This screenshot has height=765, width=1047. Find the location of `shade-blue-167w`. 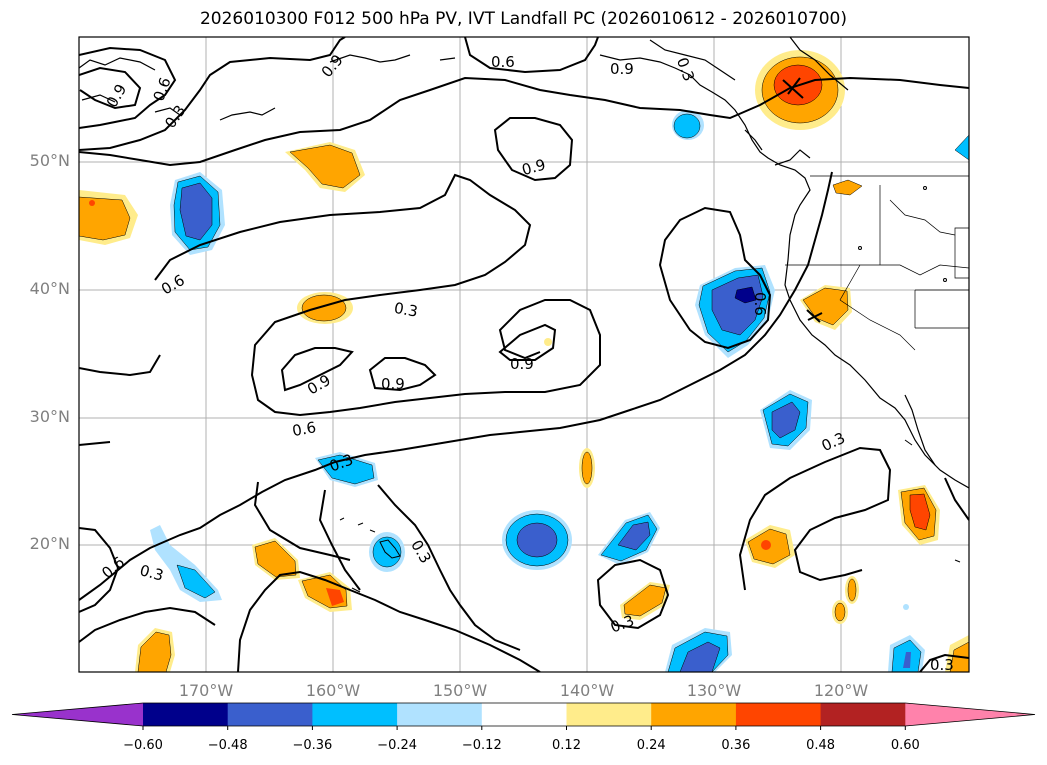

shade-blue-167w is located at coordinates (197, 213).